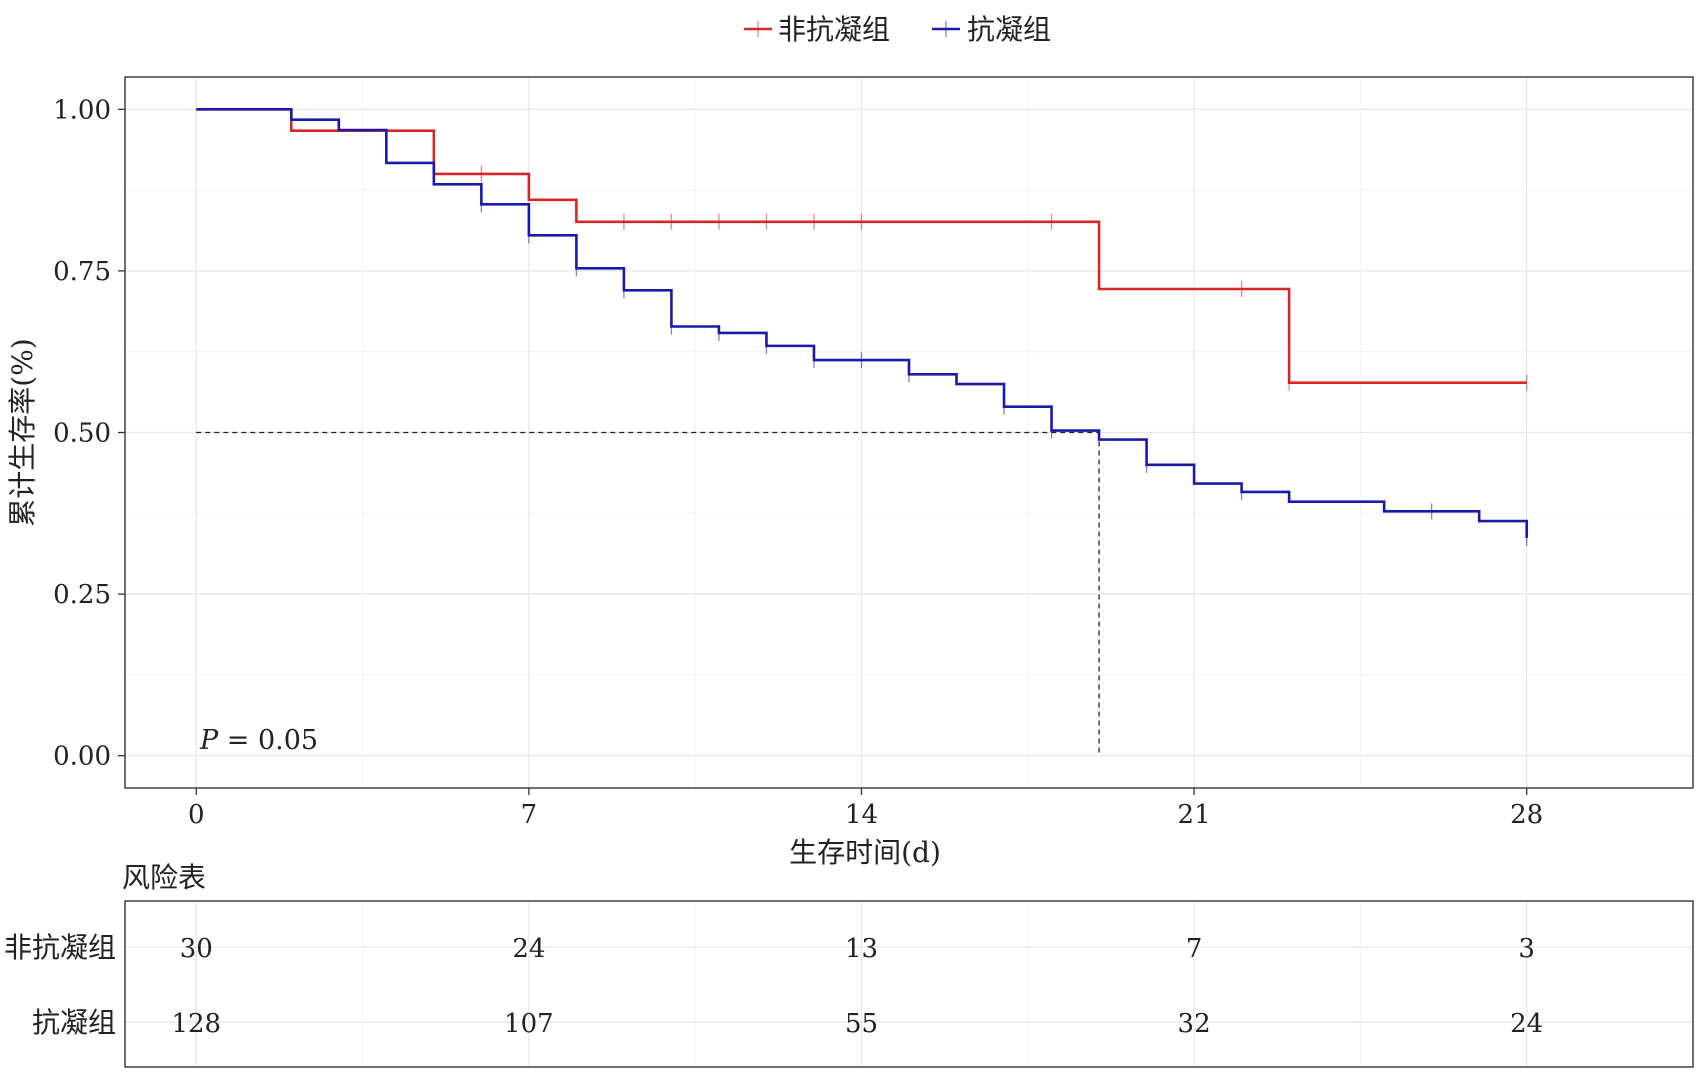 This screenshot has height=1075, width=1698. I want to click on x-tick-label: 14, so click(861, 815).